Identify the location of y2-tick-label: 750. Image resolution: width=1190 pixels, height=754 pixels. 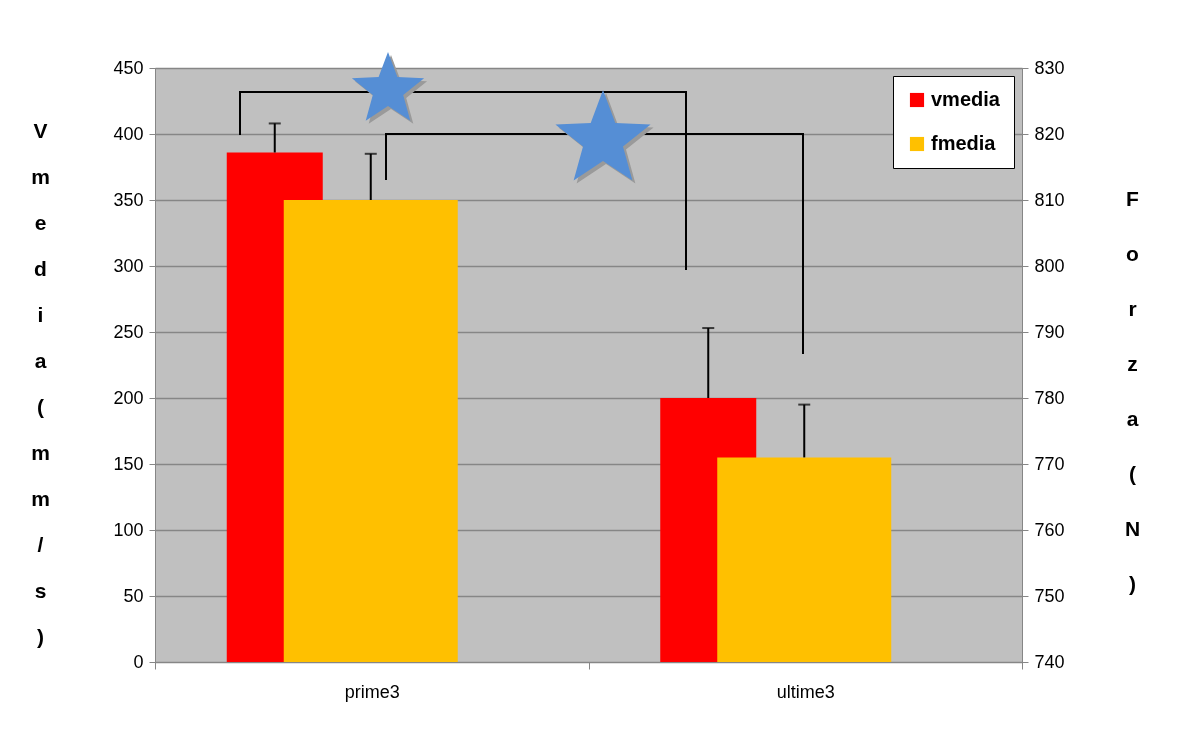
(1049, 595).